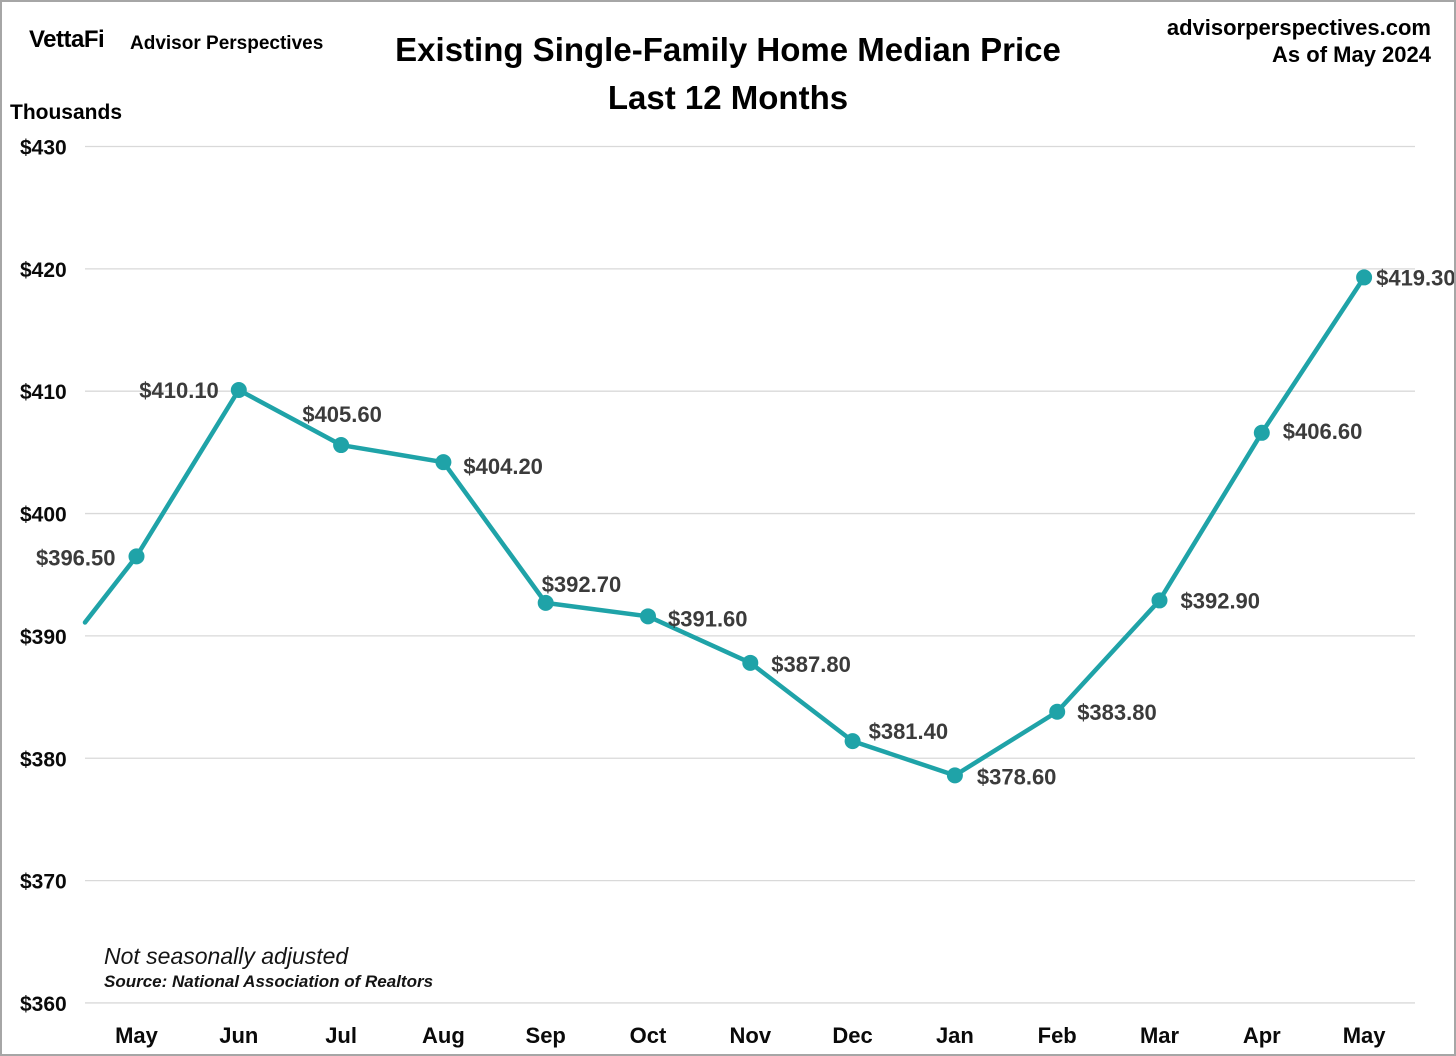  I want to click on y-tick-label-410: $410, so click(43, 392).